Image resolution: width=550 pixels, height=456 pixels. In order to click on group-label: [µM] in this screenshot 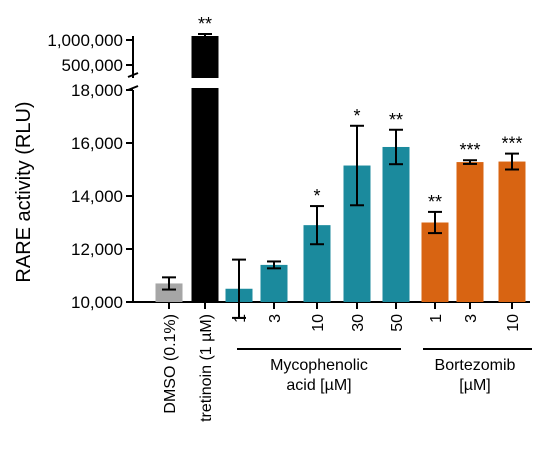, I will do `click(474, 385)`.